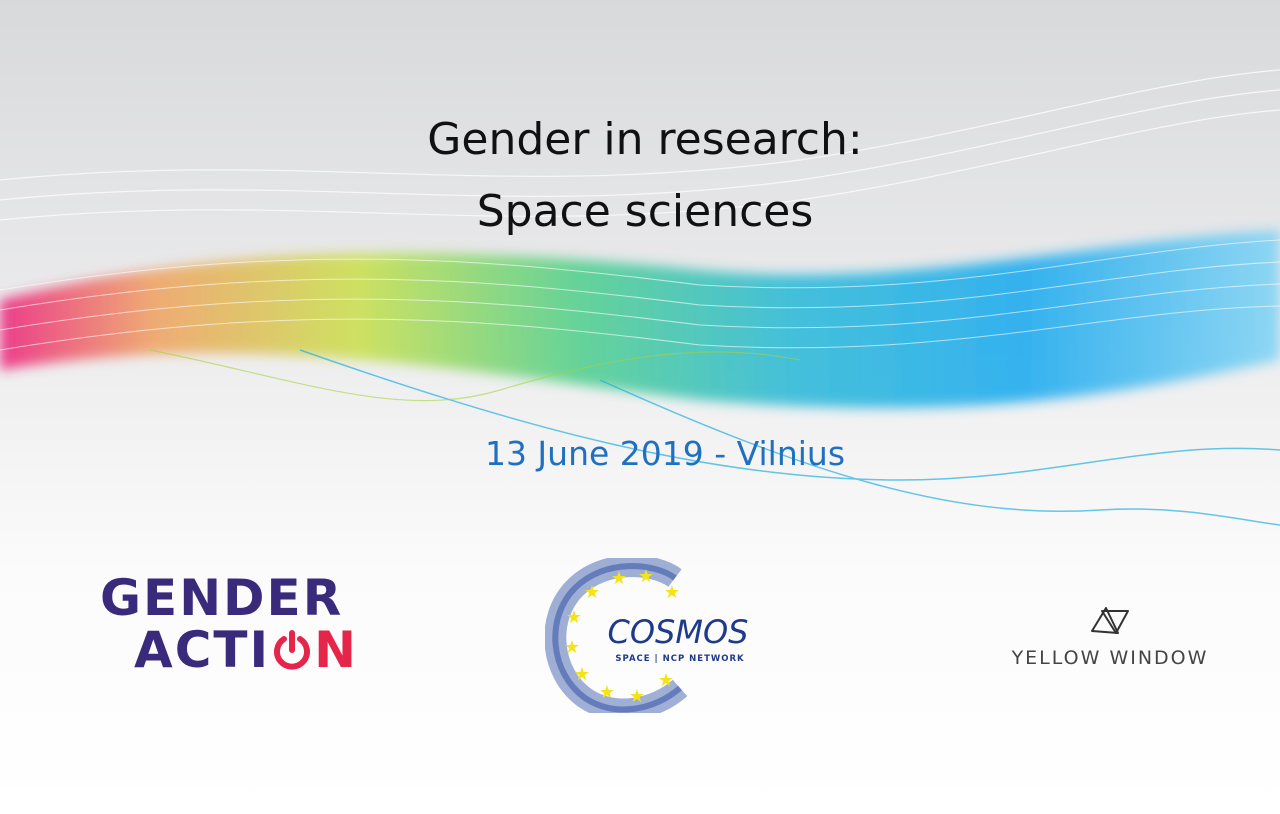 Image resolution: width=1280 pixels, height=814 pixels. I want to click on gender-action-line2-prefix: ACTI, so click(202, 650).